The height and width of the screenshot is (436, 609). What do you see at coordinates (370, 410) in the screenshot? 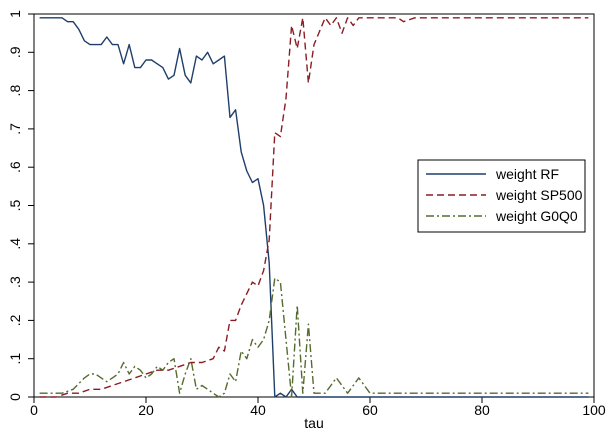
I see `x-tick-label: 60` at bounding box center [370, 410].